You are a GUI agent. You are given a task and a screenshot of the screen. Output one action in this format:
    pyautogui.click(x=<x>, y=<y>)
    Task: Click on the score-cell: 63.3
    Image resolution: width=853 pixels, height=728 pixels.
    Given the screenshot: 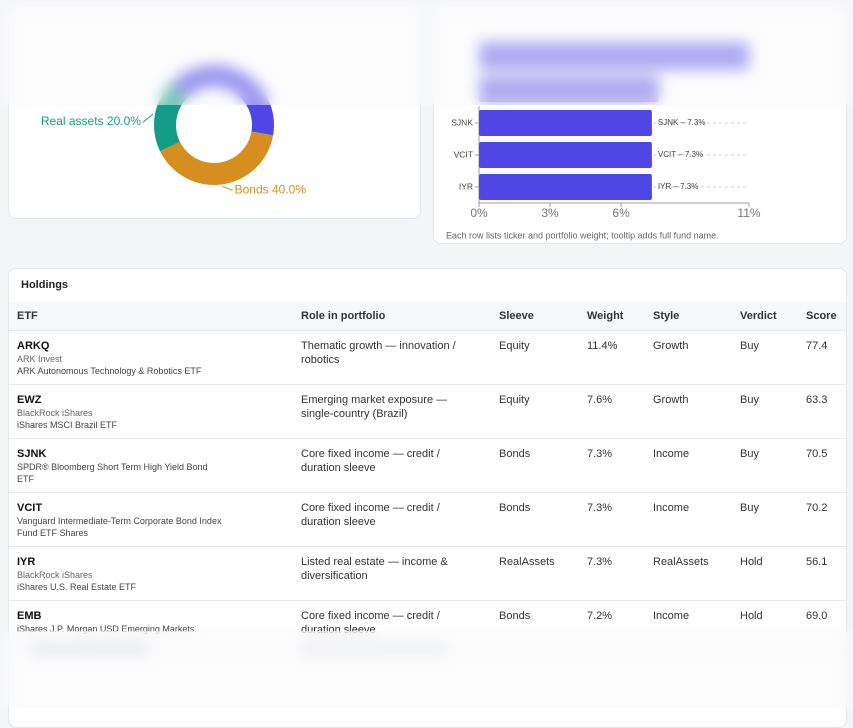 What is the action you would take?
    pyautogui.click(x=821, y=411)
    